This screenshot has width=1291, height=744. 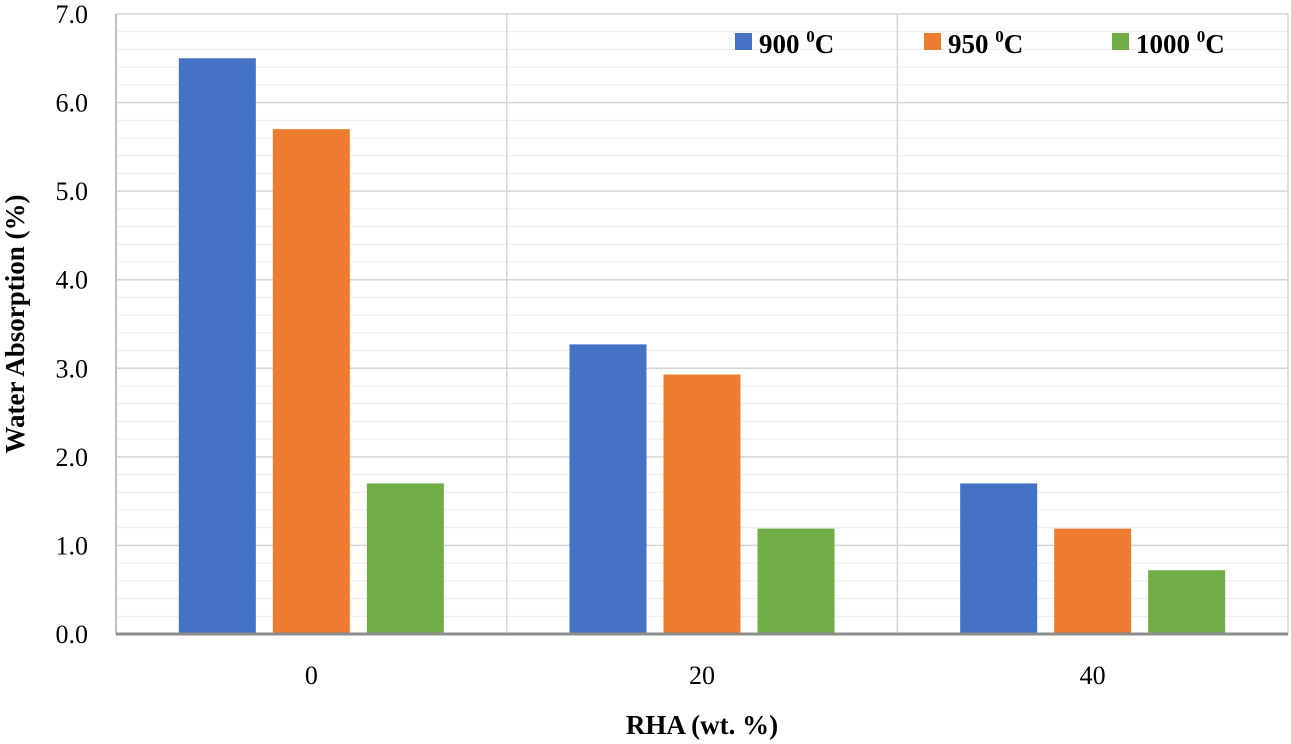 What do you see at coordinates (72, 280) in the screenshot?
I see `y-tick-label: 4.0` at bounding box center [72, 280].